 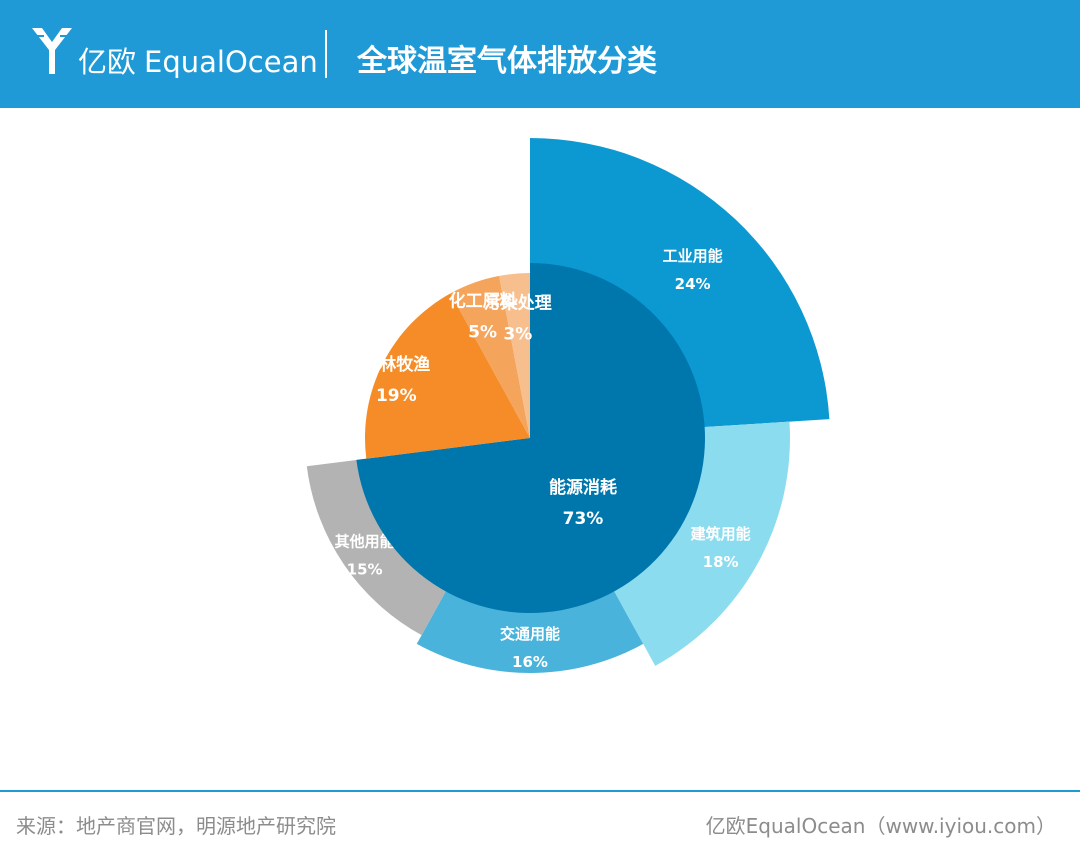 What do you see at coordinates (530, 634) in the screenshot?
I see `outer-slice-label-3: 交通用能` at bounding box center [530, 634].